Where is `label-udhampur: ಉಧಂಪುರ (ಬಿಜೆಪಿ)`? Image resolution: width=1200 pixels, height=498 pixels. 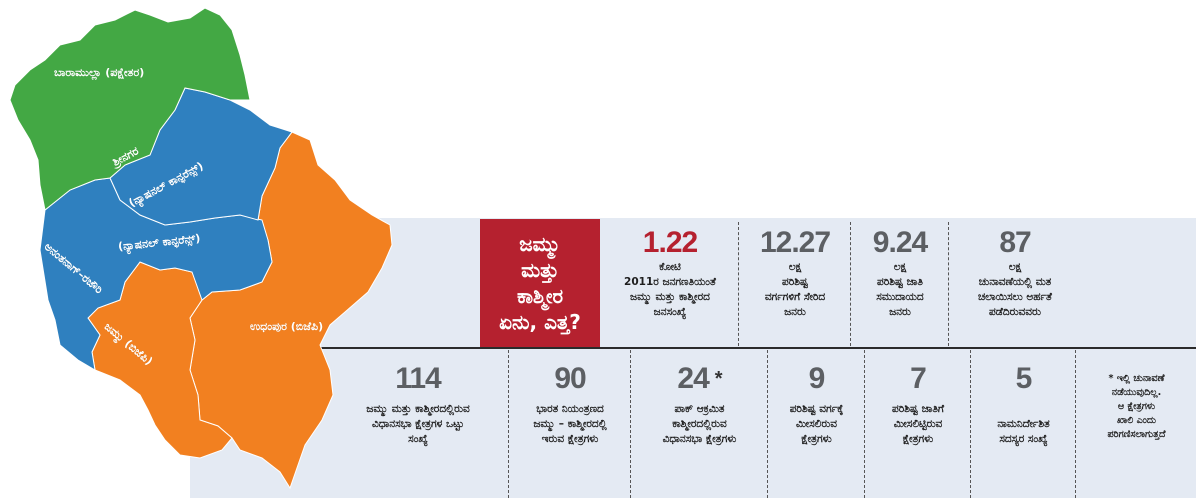 label-udhampur: ಉಧಂಪುರ (ಬಿಜೆಪಿ) is located at coordinates (287, 326).